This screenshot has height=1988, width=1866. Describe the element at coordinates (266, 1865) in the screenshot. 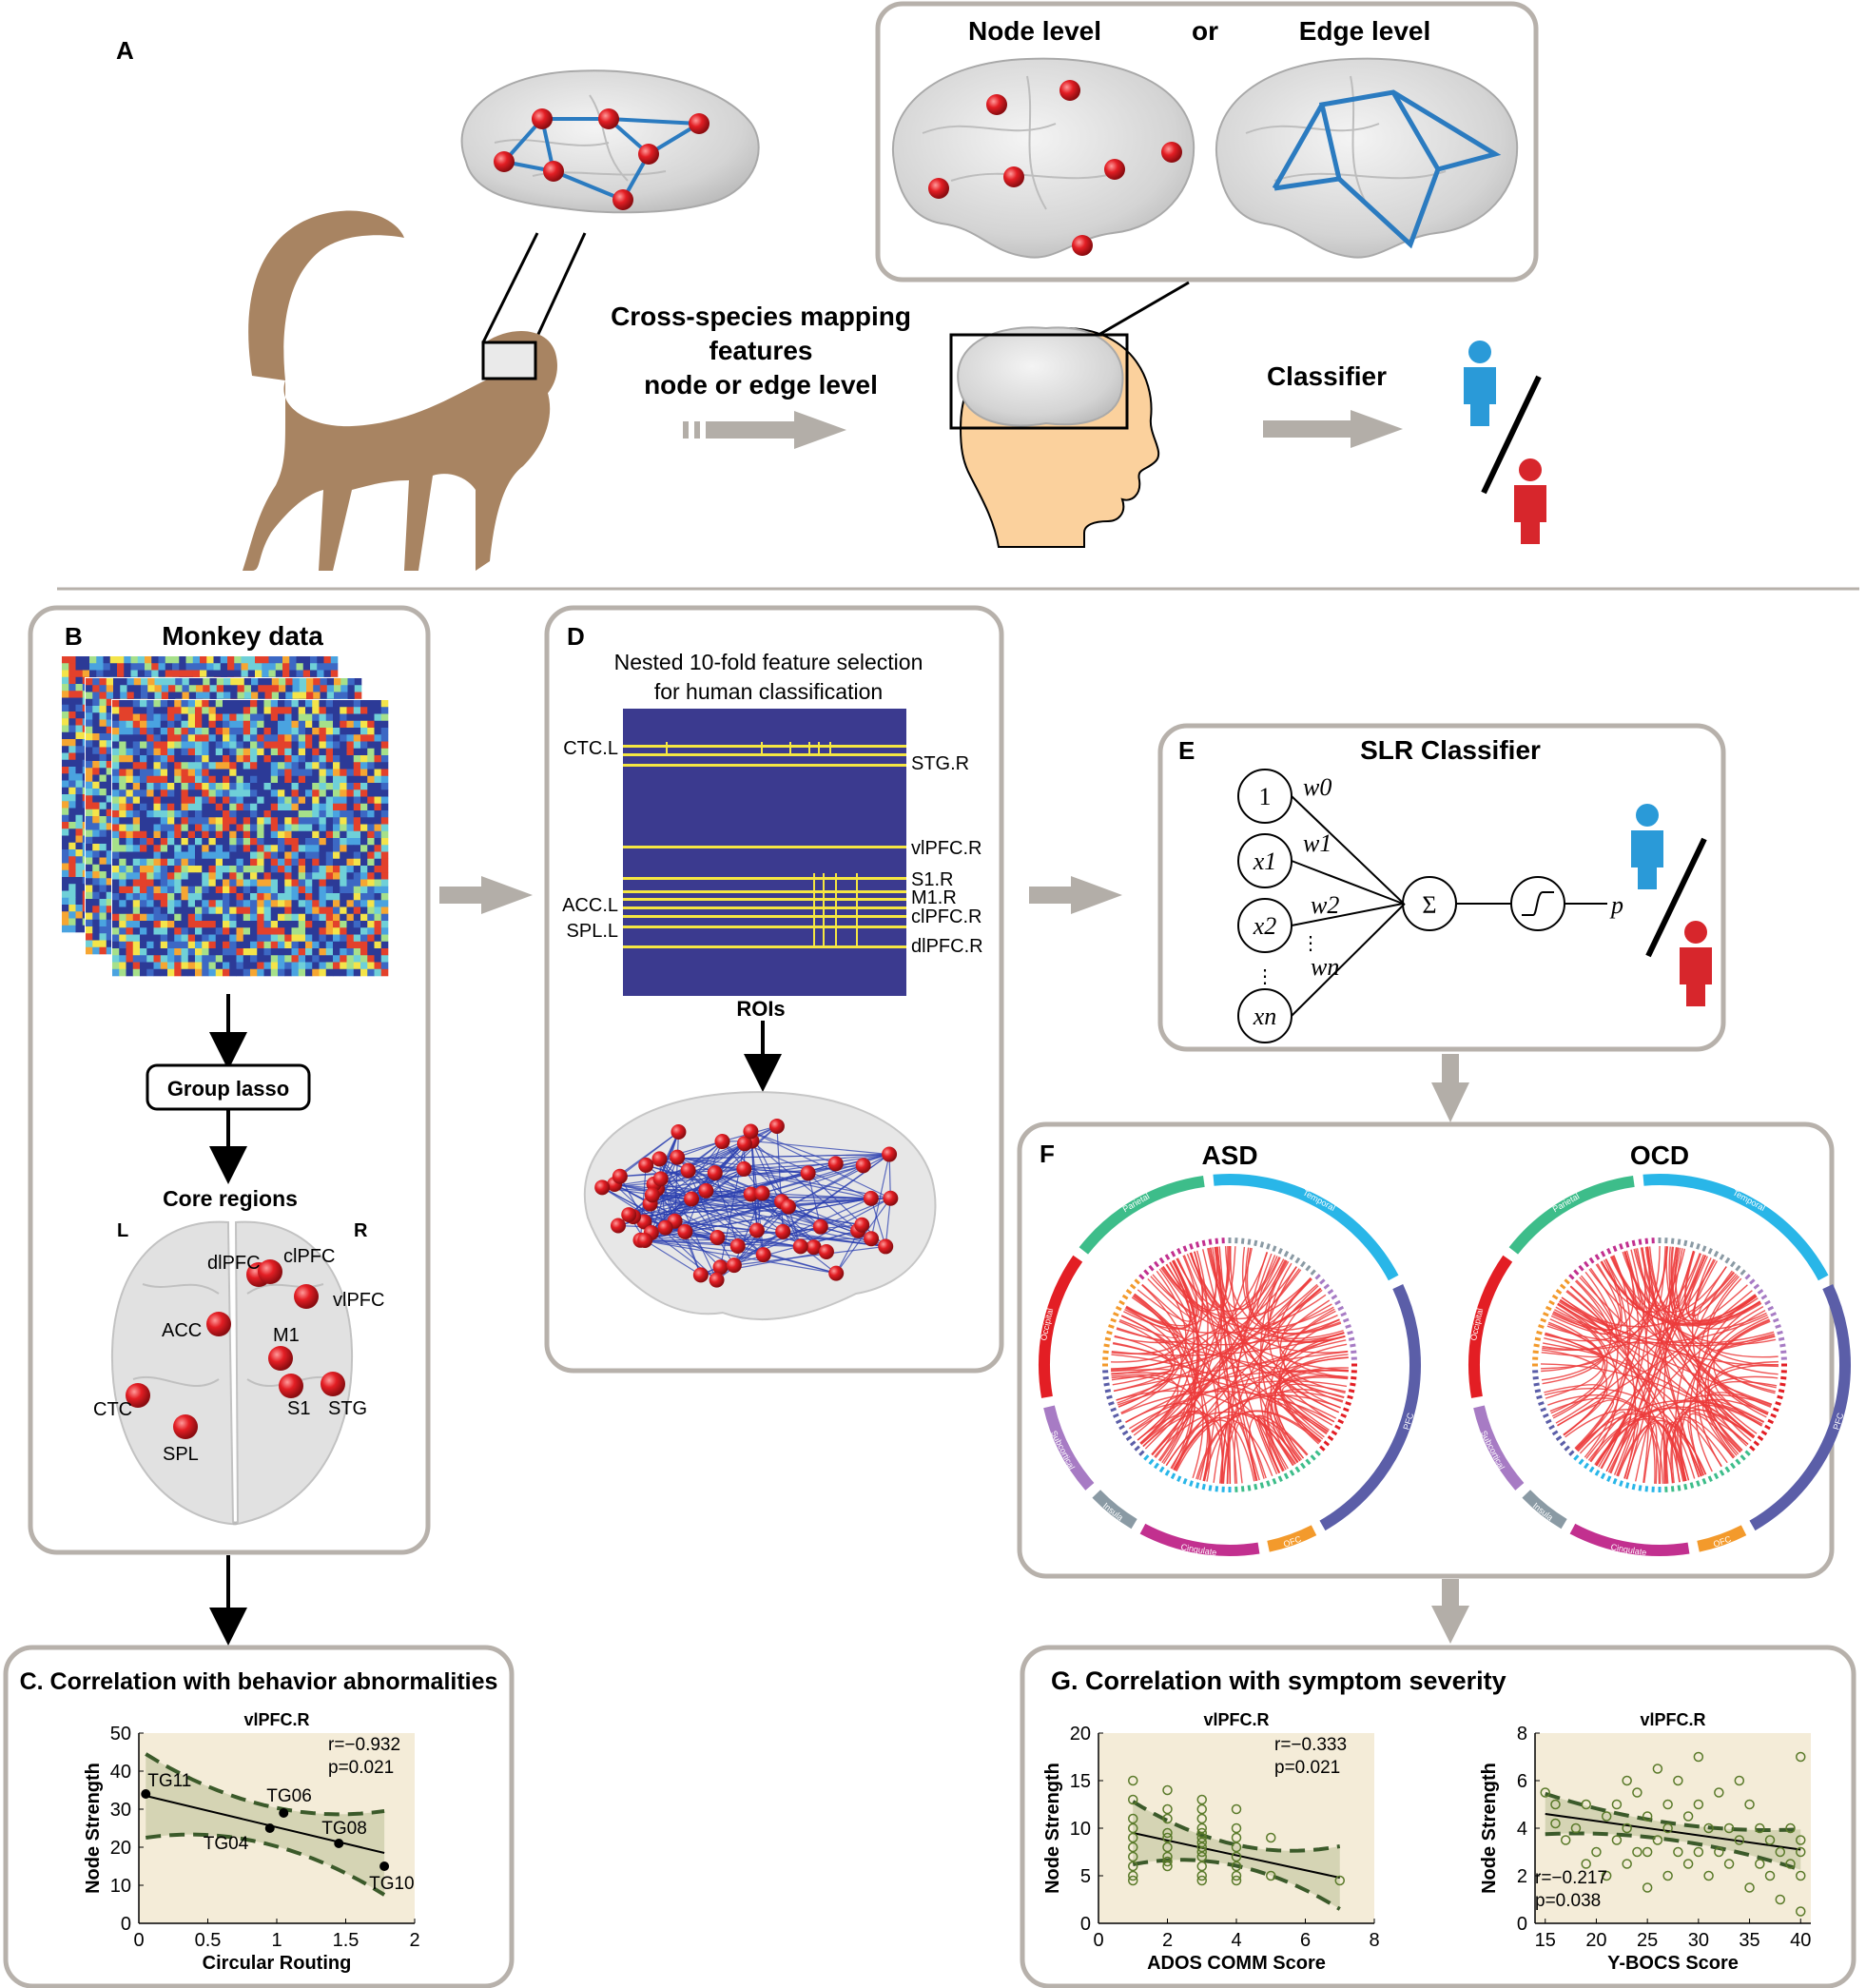

I see `ci-lower-line` at that location.